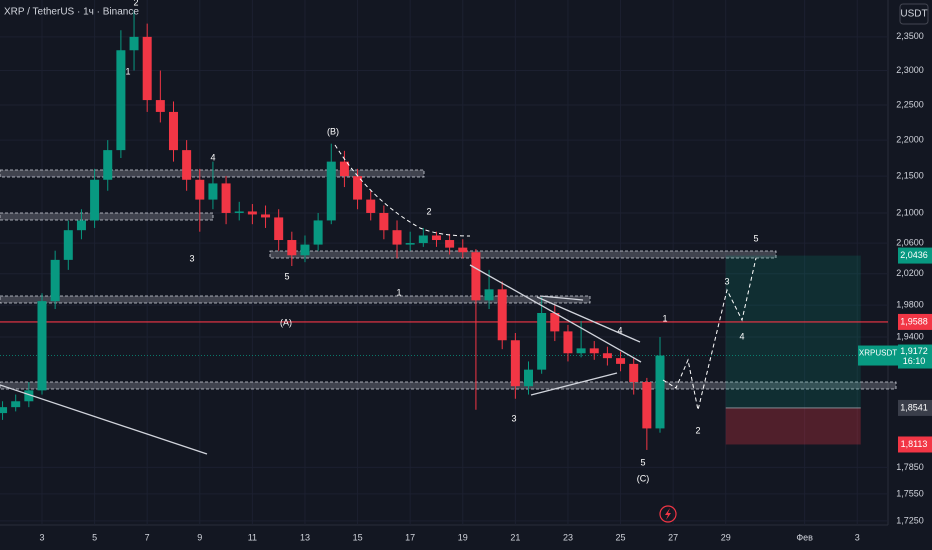 This screenshot has height=550, width=932. What do you see at coordinates (910, 336) in the screenshot?
I see `y-tick-label: 1,9400` at bounding box center [910, 336].